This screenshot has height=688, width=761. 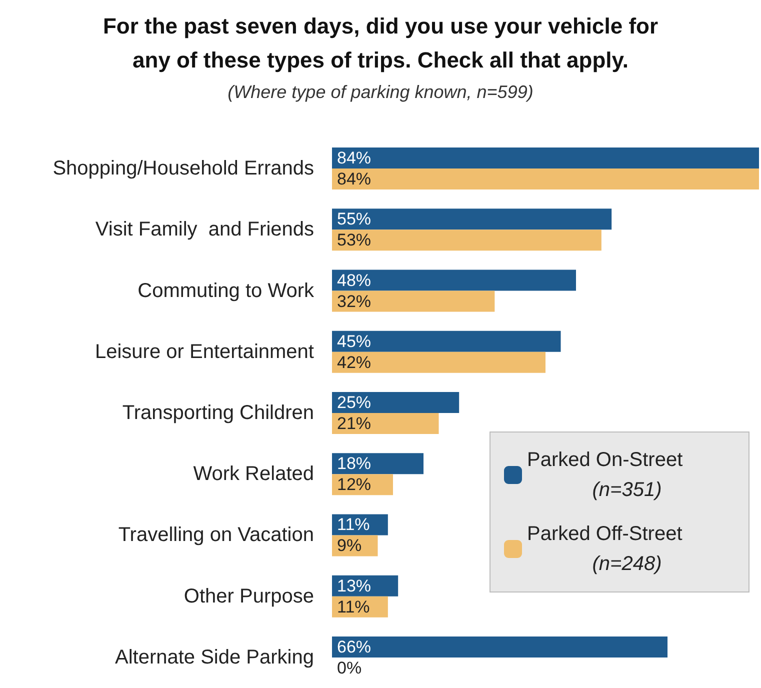 What do you see at coordinates (183, 169) in the screenshot?
I see `y-tick-label: Shopping/Household Errands` at bounding box center [183, 169].